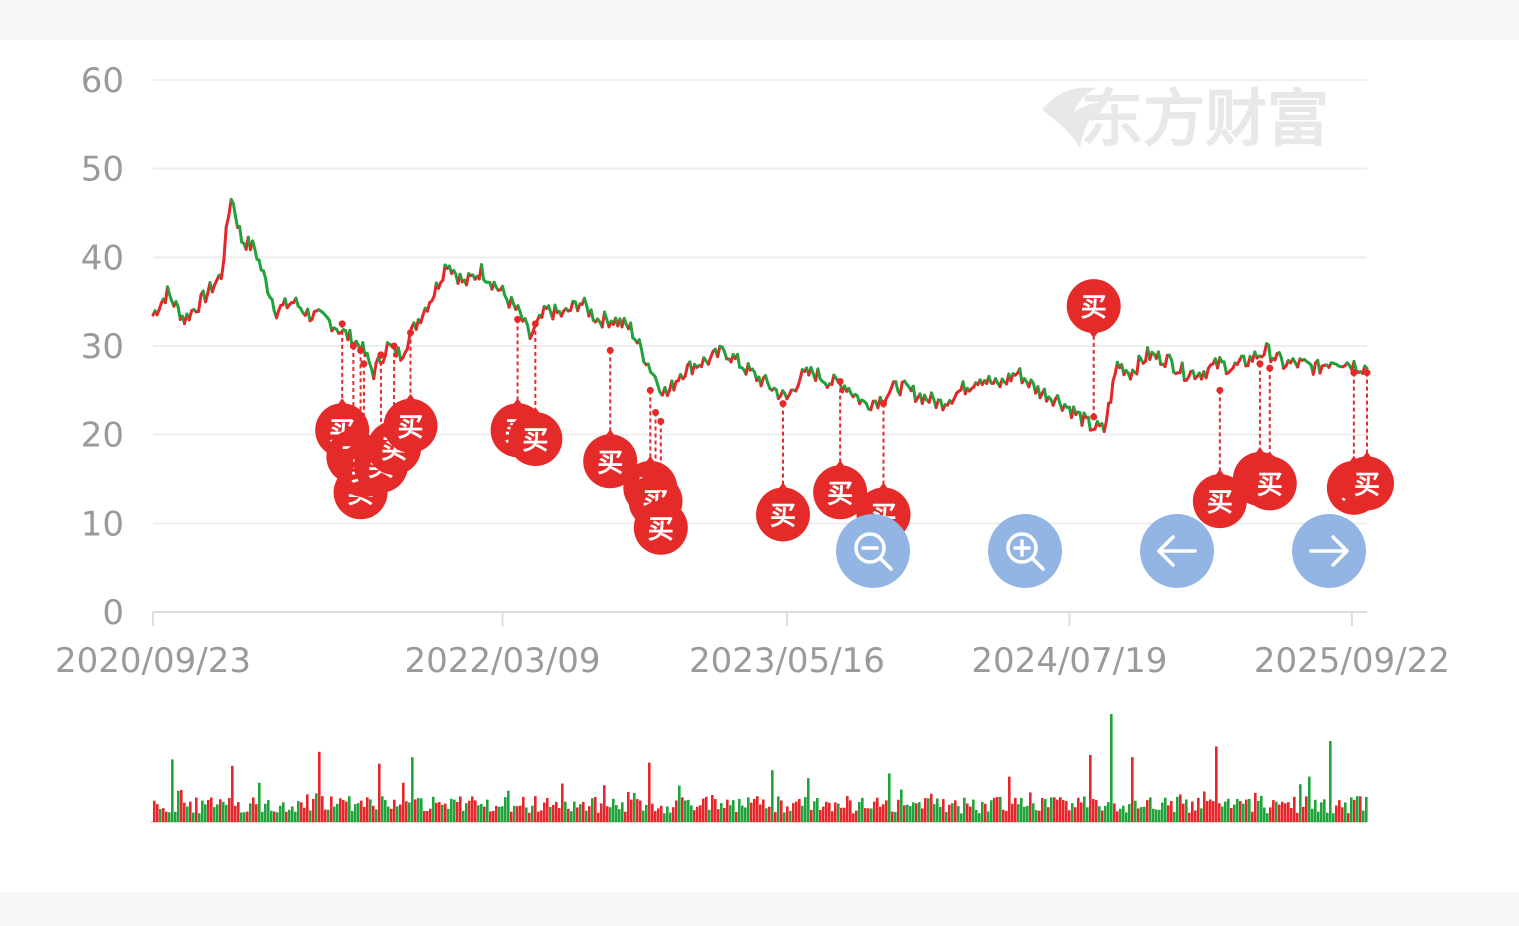 The width and height of the screenshot is (1519, 926). Describe the element at coordinates (759, 768) in the screenshot. I see `volume-bars` at that location.